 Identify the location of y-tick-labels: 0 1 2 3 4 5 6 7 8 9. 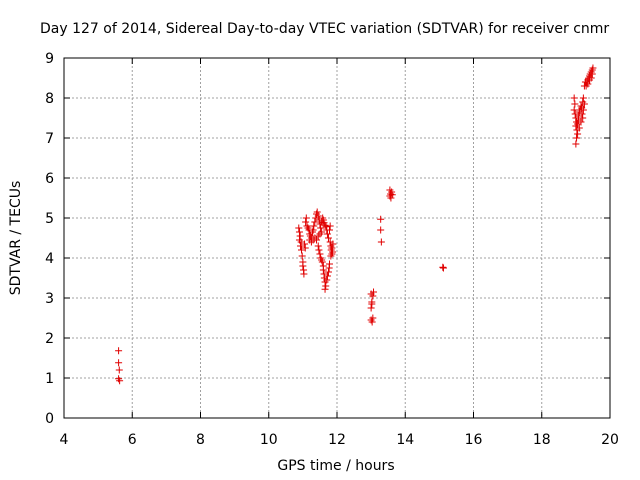
(49, 239).